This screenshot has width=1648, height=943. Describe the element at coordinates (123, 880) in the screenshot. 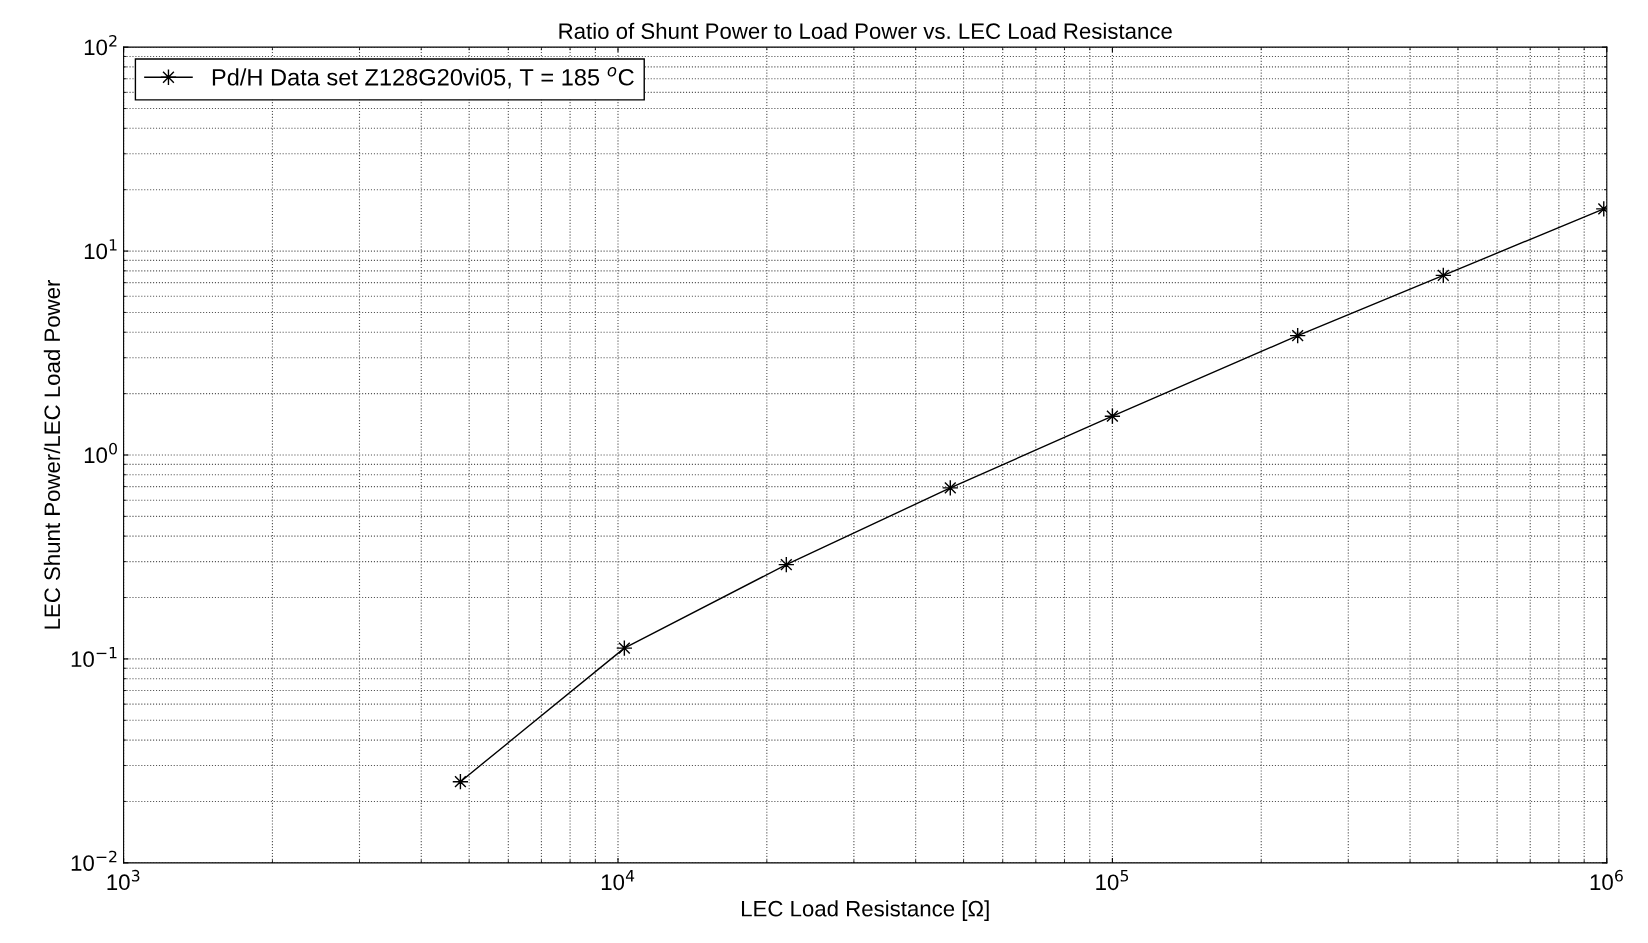

I see `x-tick-label: 10$^{3}$` at that location.